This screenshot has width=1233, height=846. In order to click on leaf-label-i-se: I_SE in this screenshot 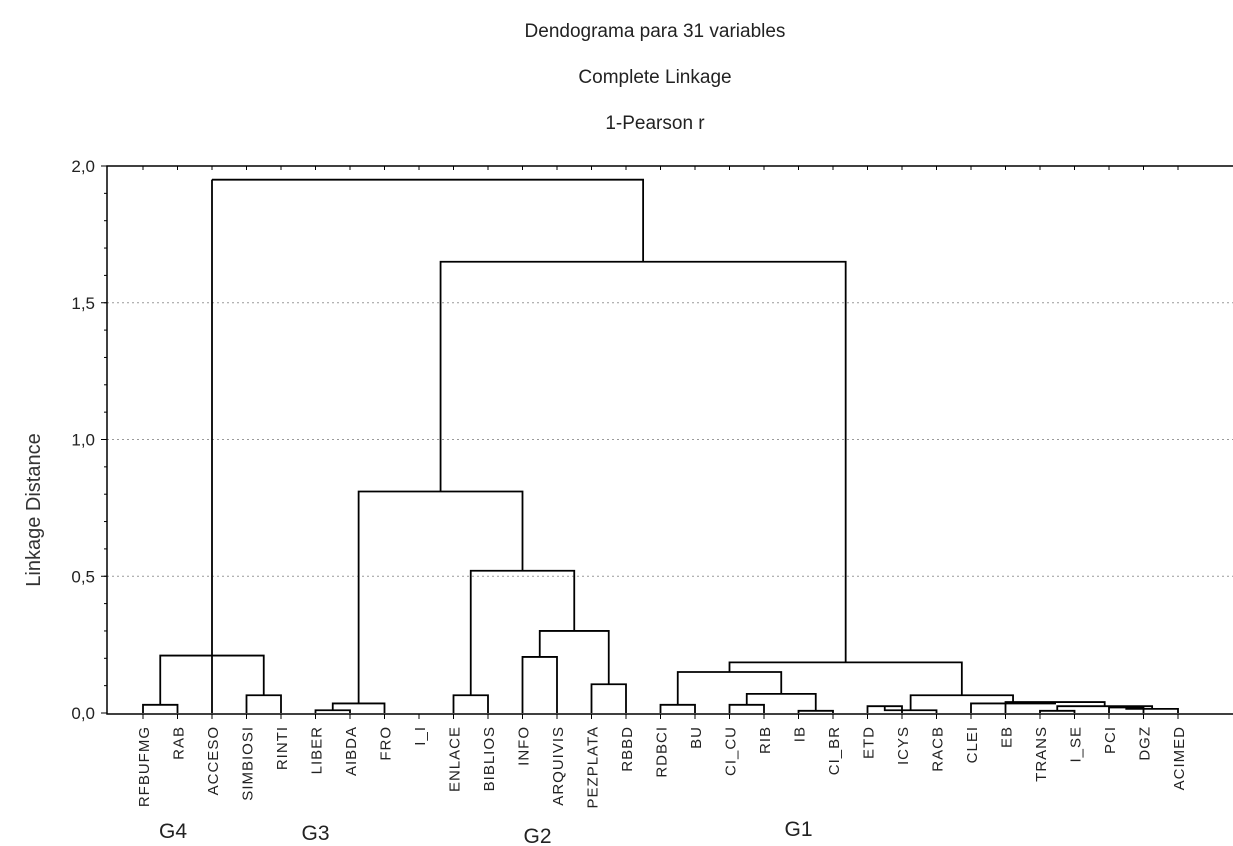, I will do `click(1076, 744)`.